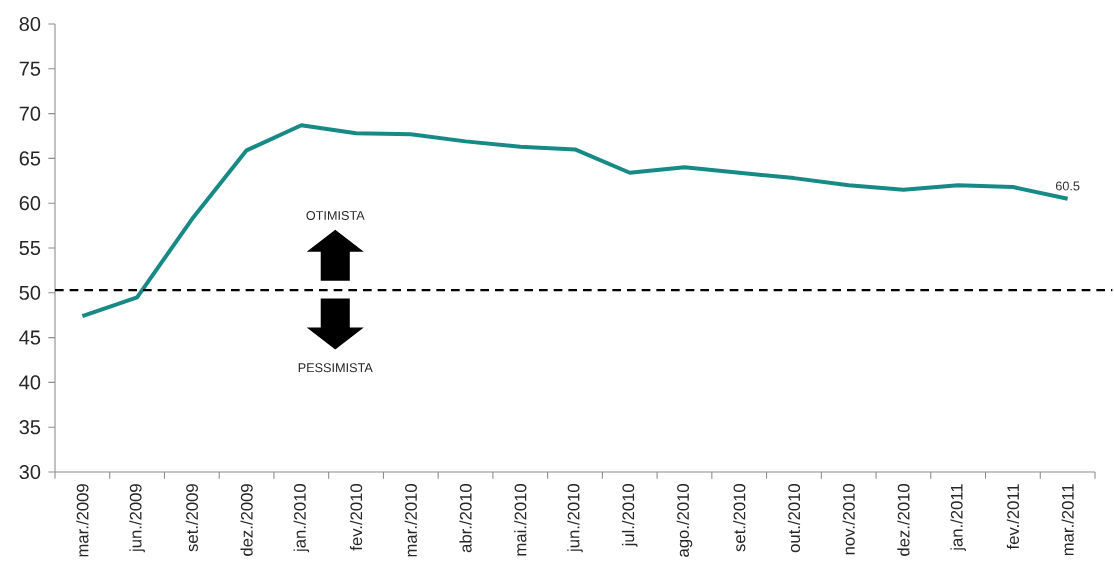 Image resolution: width=1114 pixels, height=569 pixels. What do you see at coordinates (356, 517) in the screenshot?
I see `x-tick-label: fev./2010` at bounding box center [356, 517].